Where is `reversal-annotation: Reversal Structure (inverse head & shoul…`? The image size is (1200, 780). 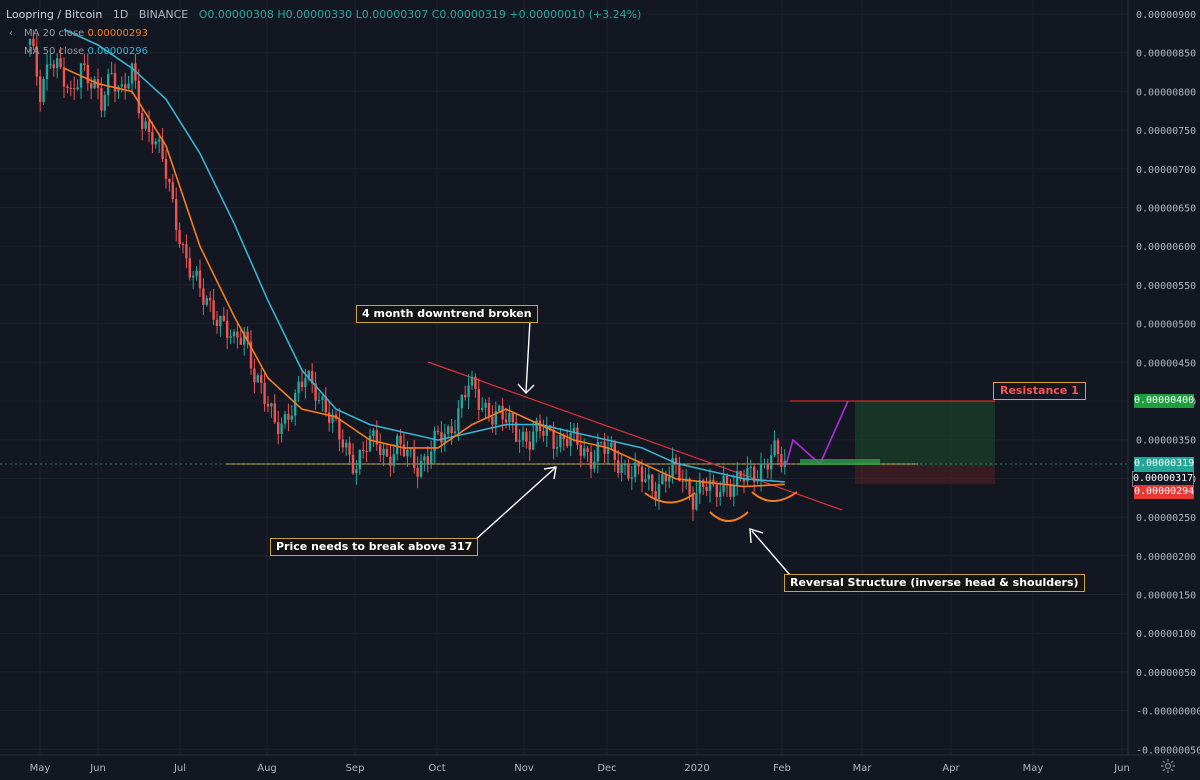
reversal-annotation: Reversal Structure (inverse head & shoul… is located at coordinates (934, 583).